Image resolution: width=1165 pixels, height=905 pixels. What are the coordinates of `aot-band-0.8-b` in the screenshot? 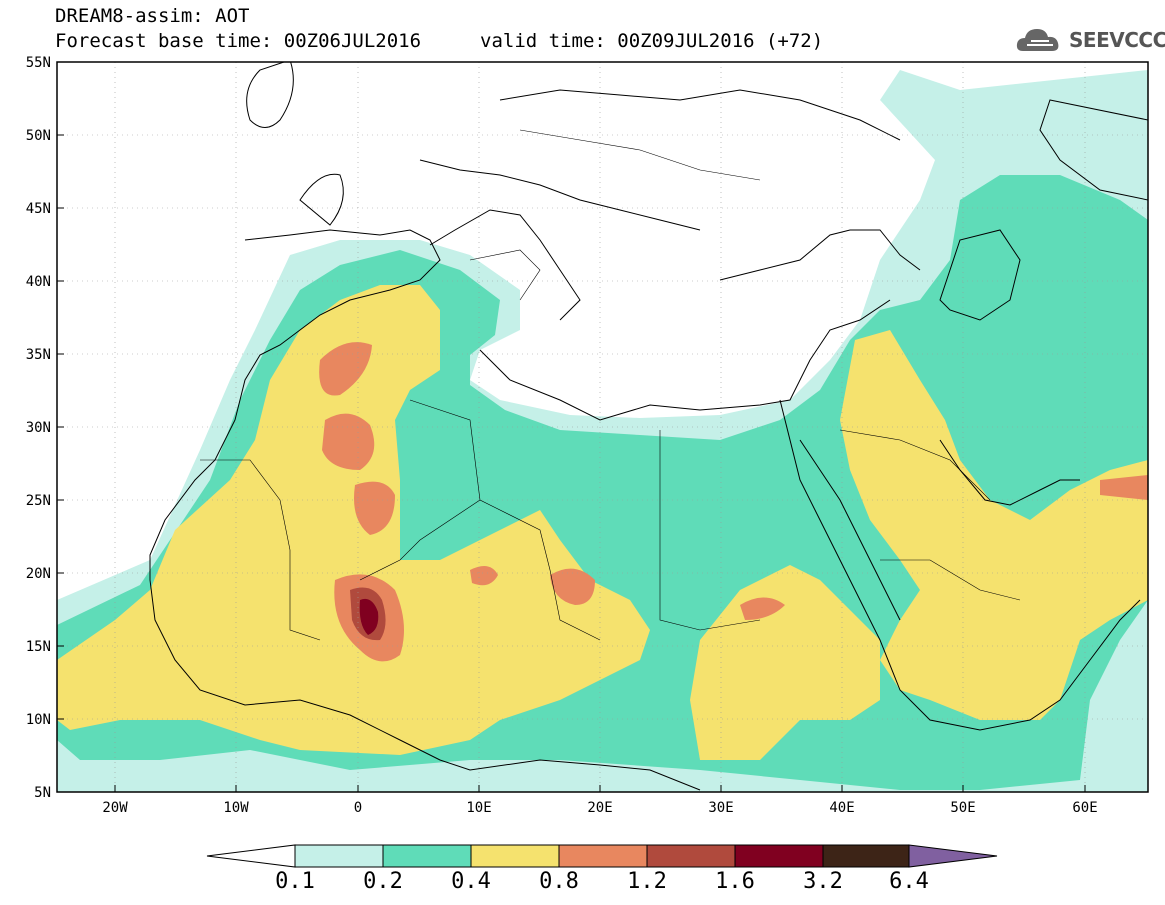 It's located at (374, 508).